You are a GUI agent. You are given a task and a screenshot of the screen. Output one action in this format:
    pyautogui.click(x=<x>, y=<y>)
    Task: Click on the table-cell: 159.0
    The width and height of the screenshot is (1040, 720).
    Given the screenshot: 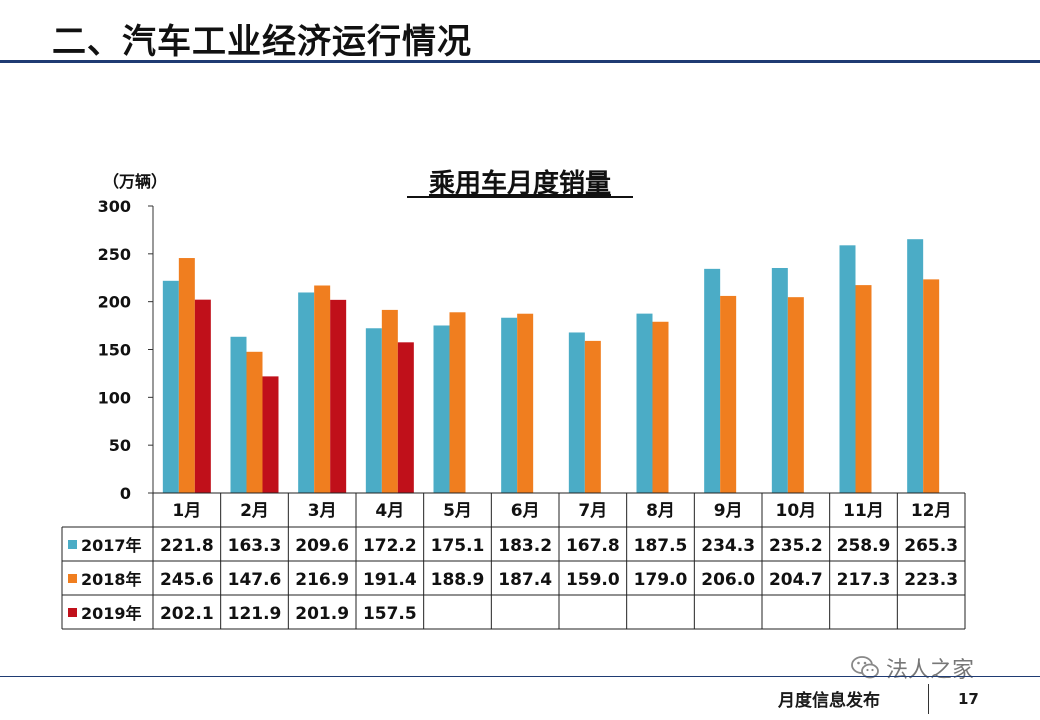 What is the action you would take?
    pyautogui.click(x=593, y=580)
    